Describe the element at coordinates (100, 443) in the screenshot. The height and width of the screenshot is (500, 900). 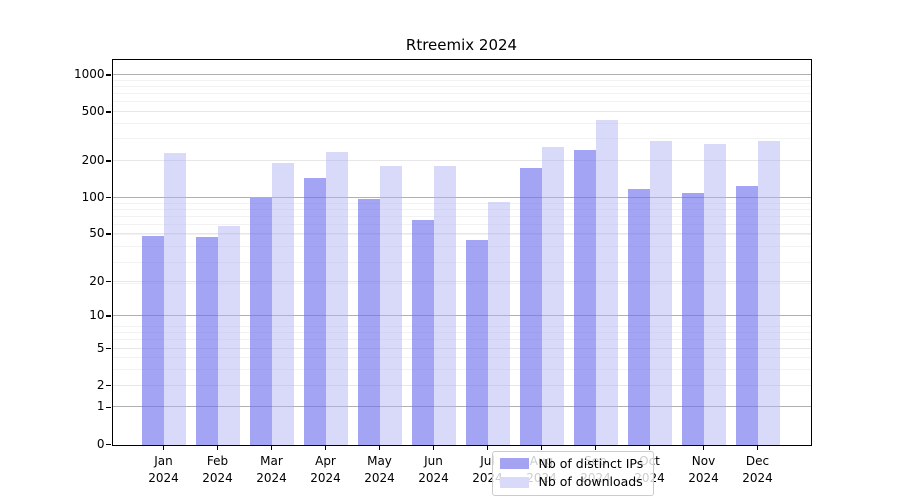
I see `y-tick-label: 0` at that location.